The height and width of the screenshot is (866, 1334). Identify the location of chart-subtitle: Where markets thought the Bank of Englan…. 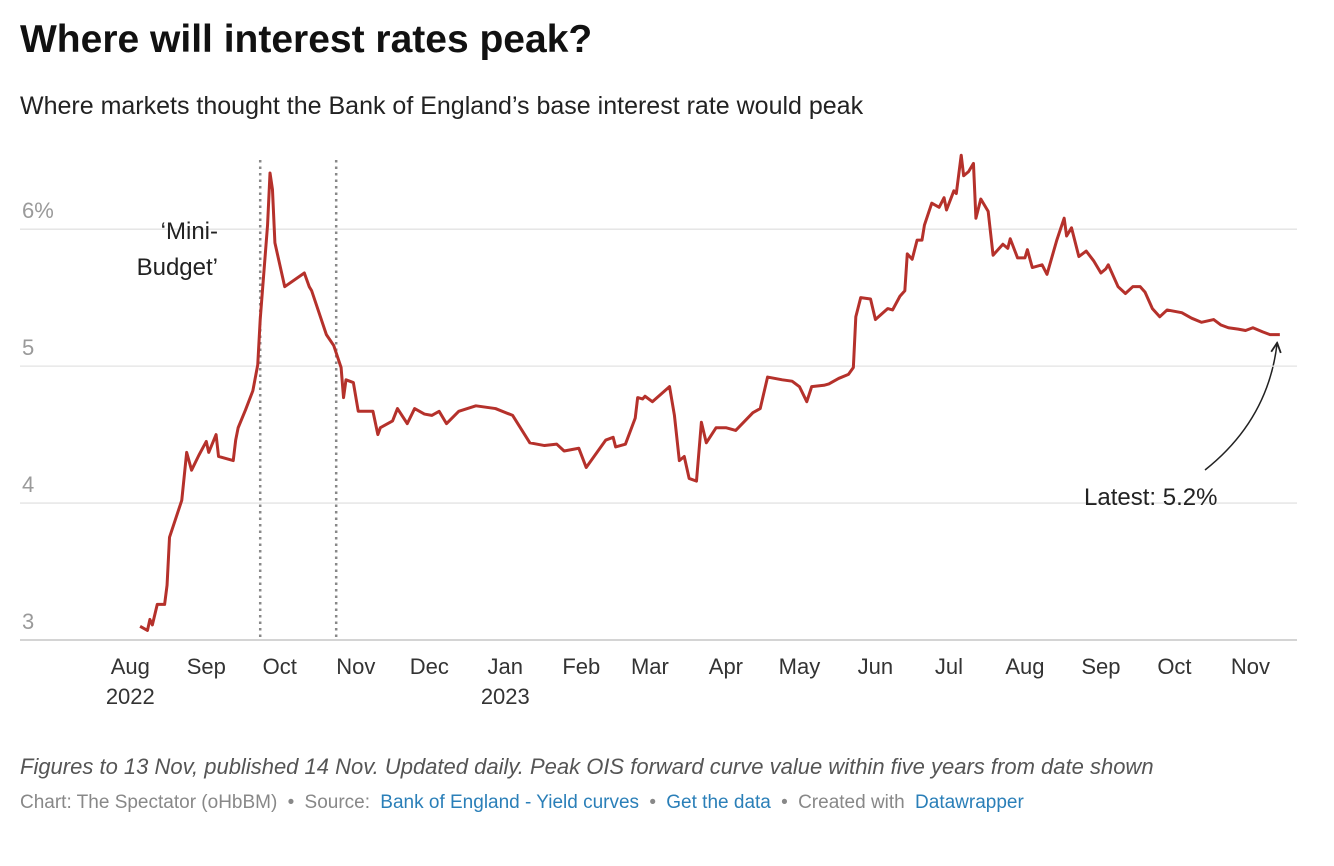
(442, 106).